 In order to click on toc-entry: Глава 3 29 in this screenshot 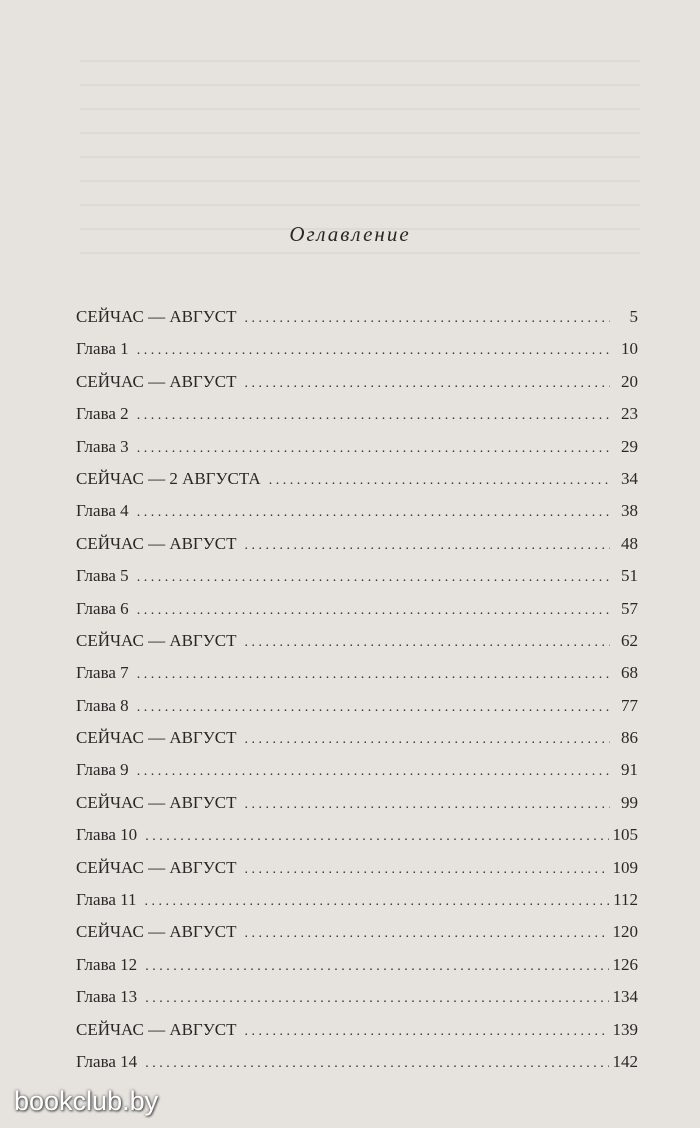, I will do `click(357, 453)`.